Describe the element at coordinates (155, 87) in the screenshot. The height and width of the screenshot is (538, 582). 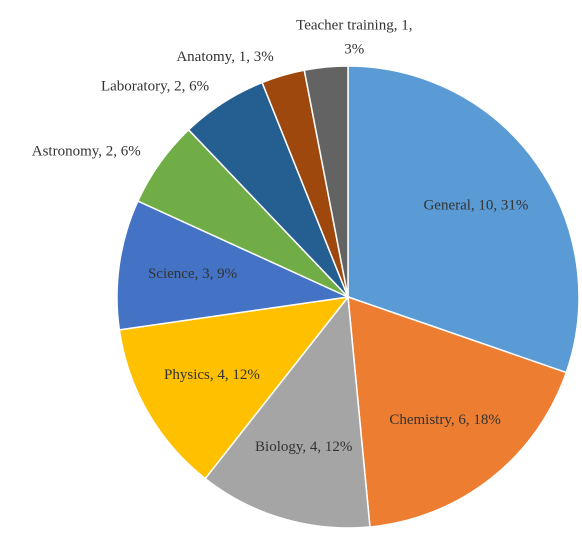
I see `data-label: Laboratory, 2, 6%` at that location.